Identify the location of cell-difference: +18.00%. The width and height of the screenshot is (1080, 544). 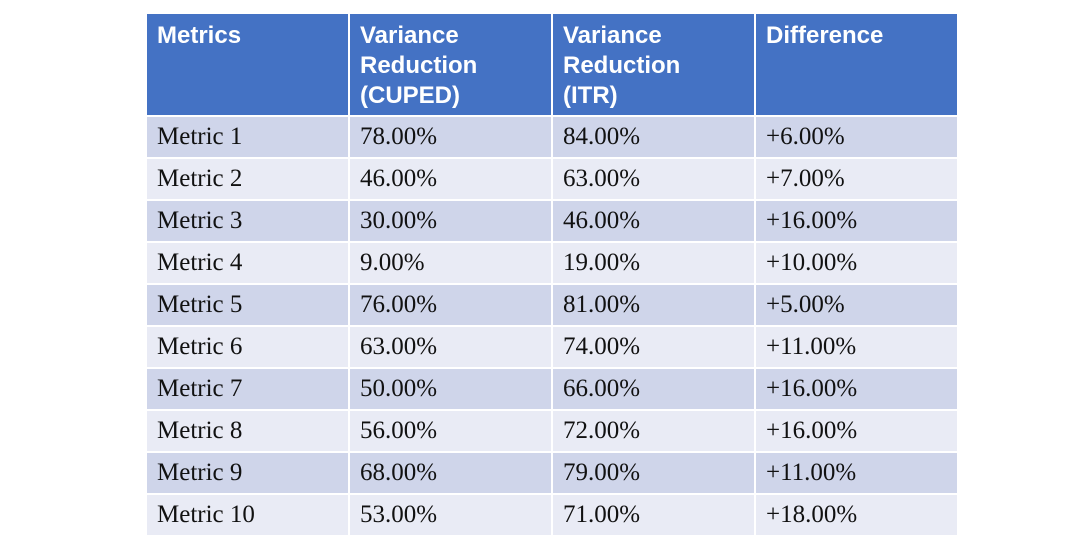
(856, 515).